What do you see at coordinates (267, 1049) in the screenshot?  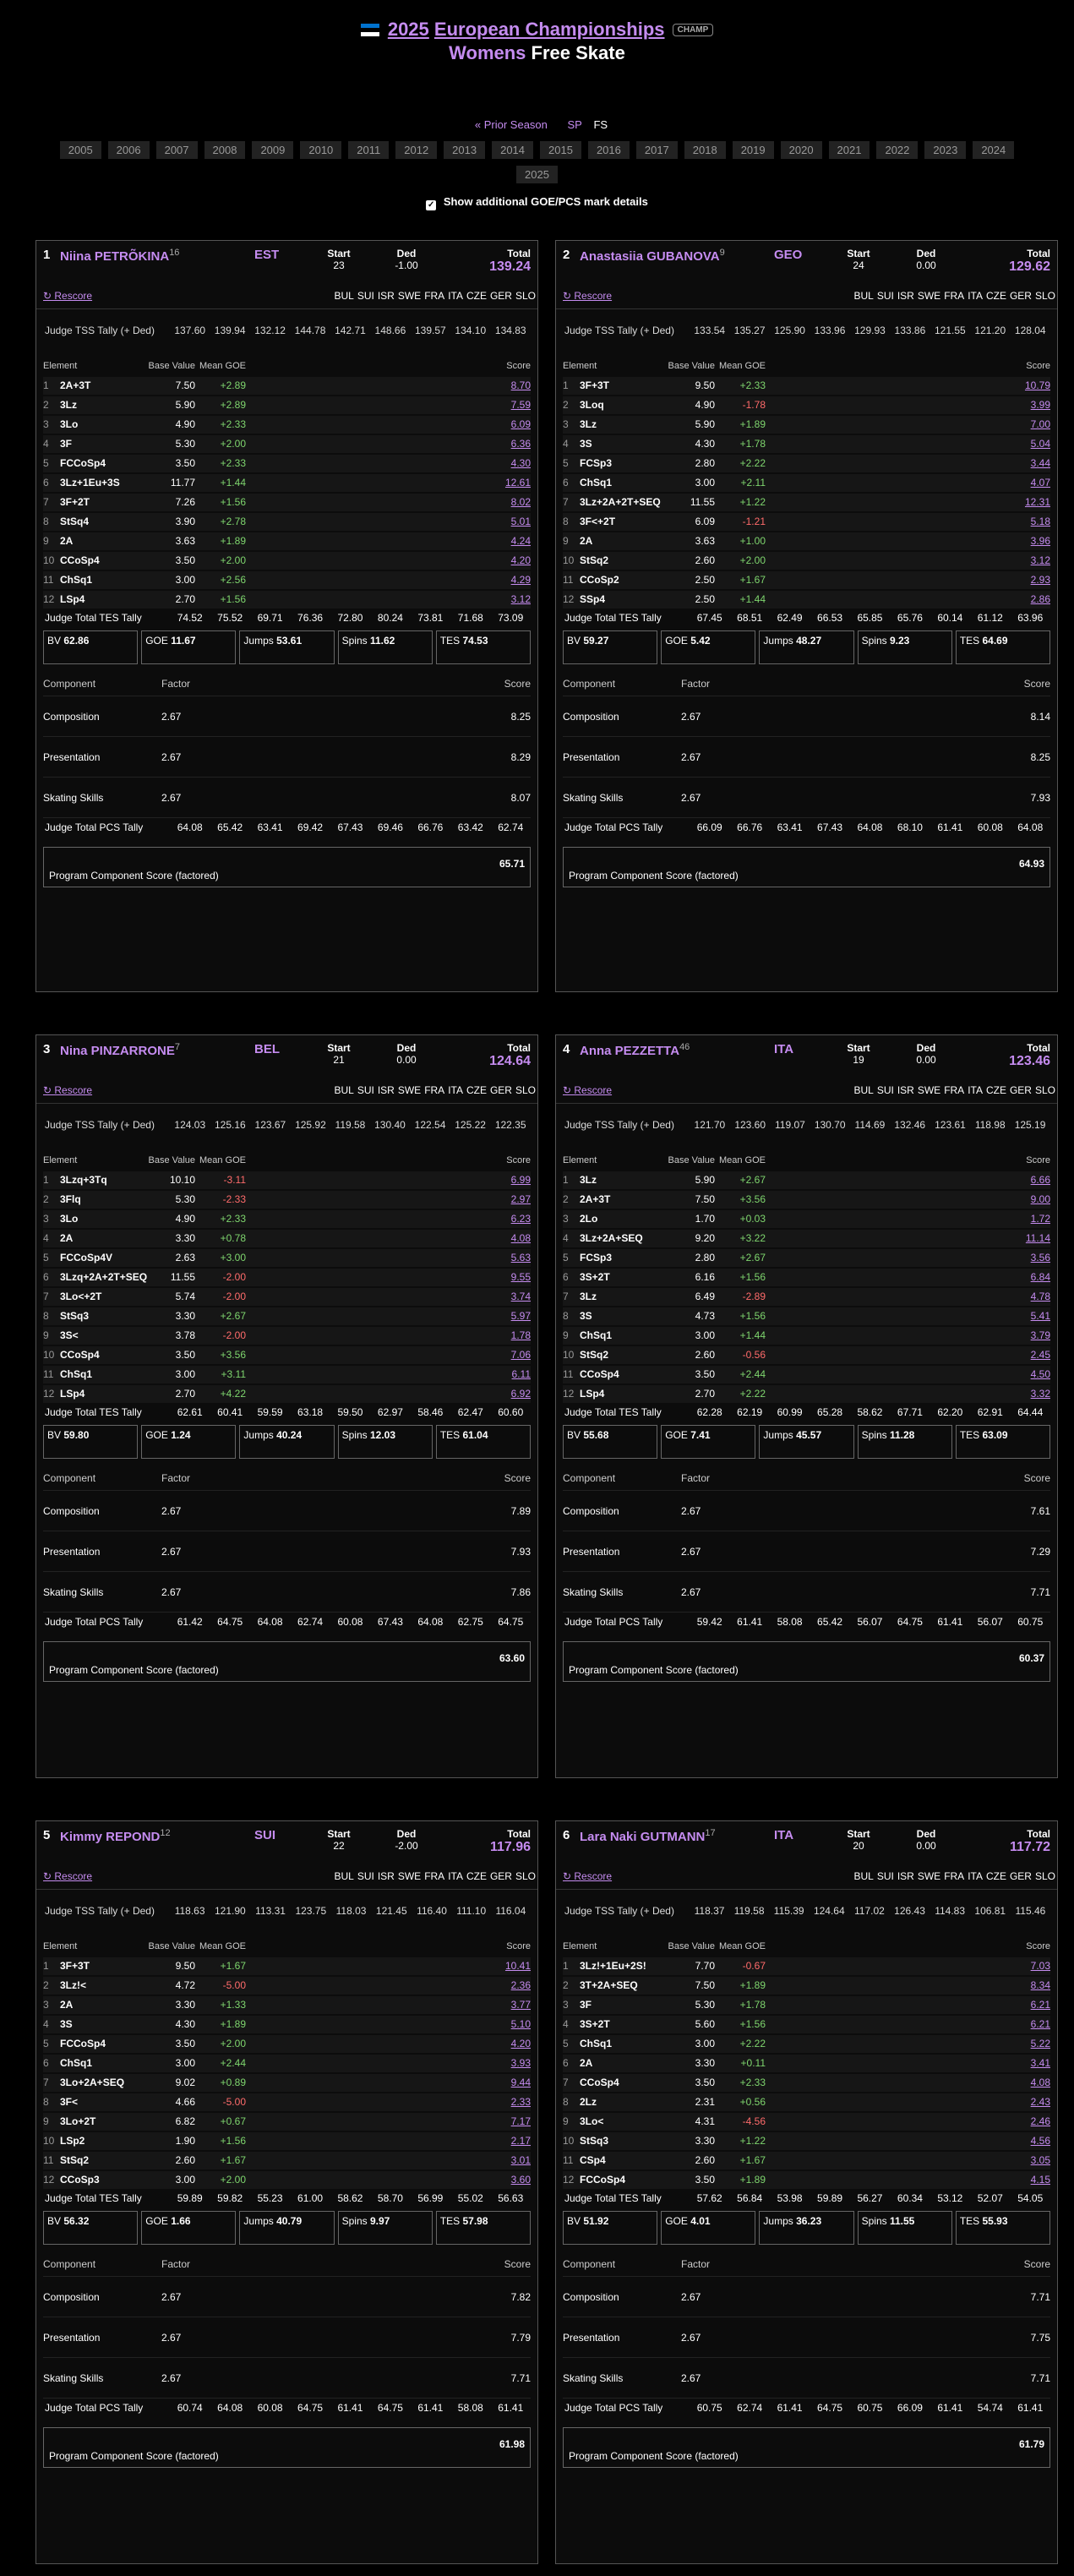 I see `nation-link: BEL` at bounding box center [267, 1049].